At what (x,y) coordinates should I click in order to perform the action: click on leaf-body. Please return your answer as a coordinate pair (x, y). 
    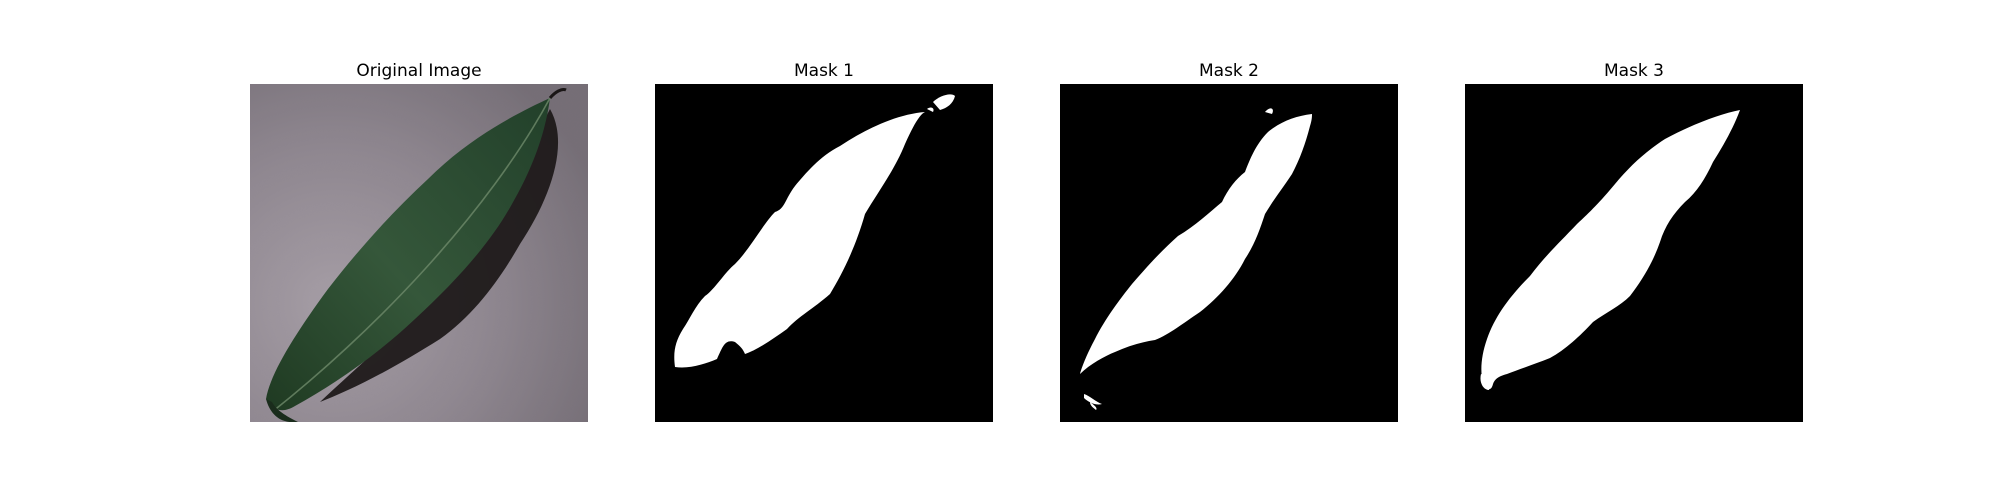
    Looking at the image, I should click on (408, 254).